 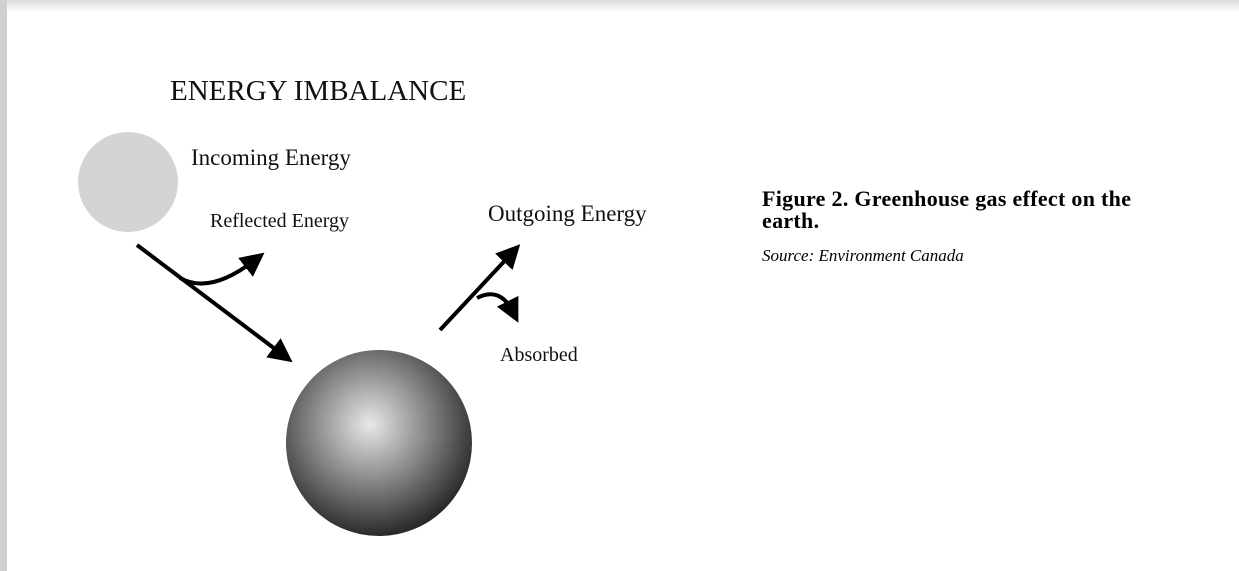 I want to click on absorbed-arrow, so click(x=497, y=307).